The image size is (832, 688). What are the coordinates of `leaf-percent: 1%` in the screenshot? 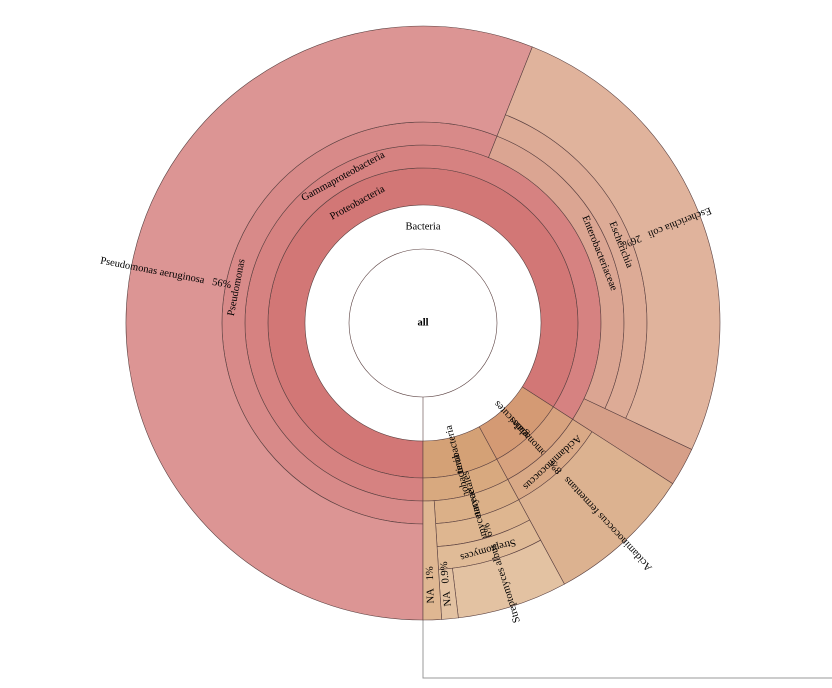 It's located at (430, 573).